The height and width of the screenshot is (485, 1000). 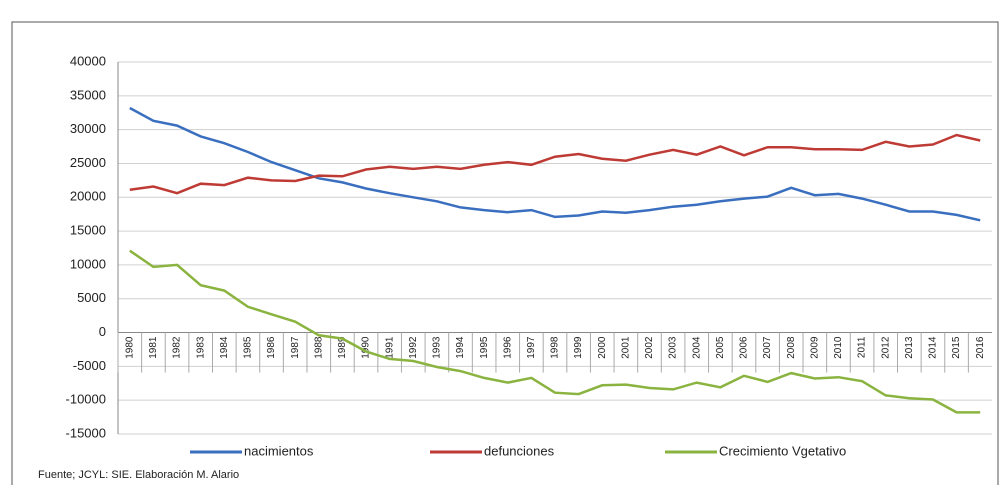 What do you see at coordinates (86, 399) in the screenshot?
I see `y-tick-label: -10000` at bounding box center [86, 399].